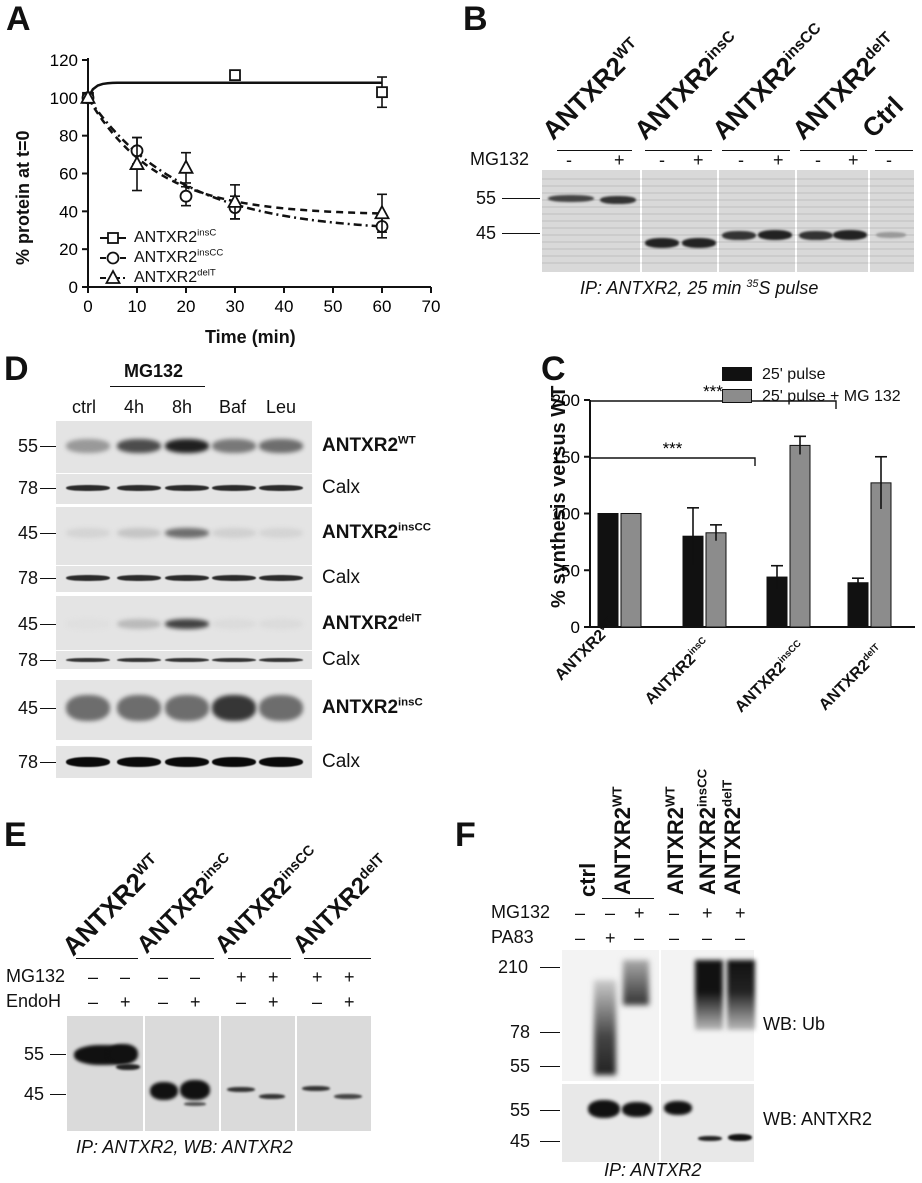 This screenshot has height=1183, width=922. I want to click on panel-f-mg132: MG132, so click(521, 912).